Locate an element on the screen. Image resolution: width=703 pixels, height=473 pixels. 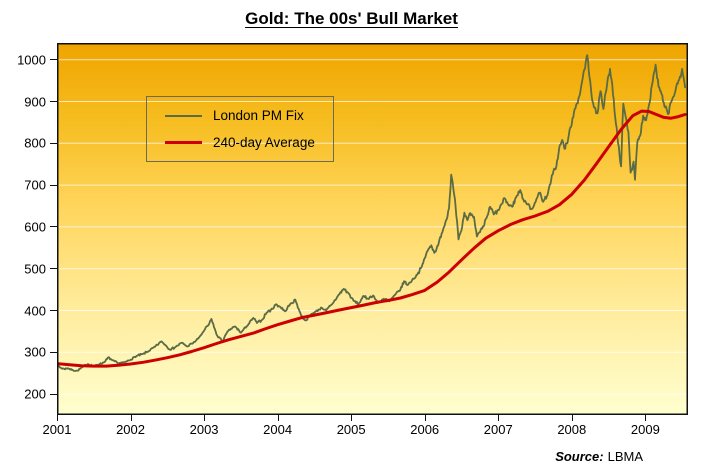
source-note: Source: LBMA is located at coordinates (599, 456).